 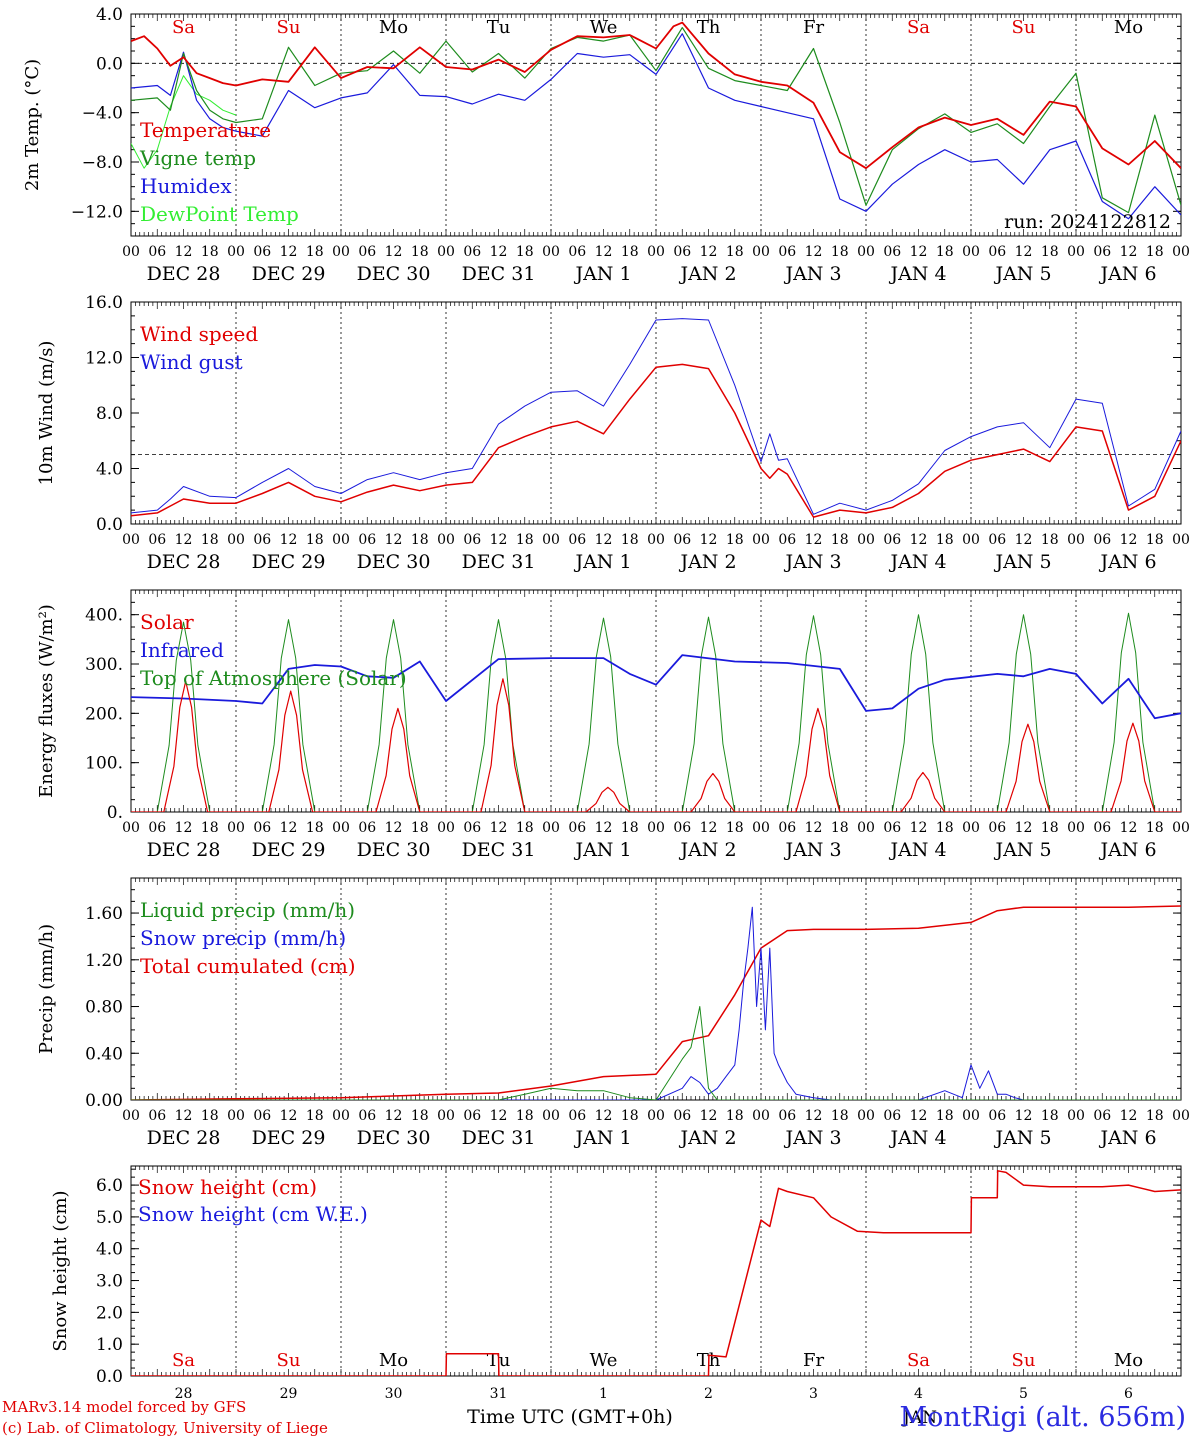 I want to click on y-tick-label: 3.0, so click(x=109, y=1282).